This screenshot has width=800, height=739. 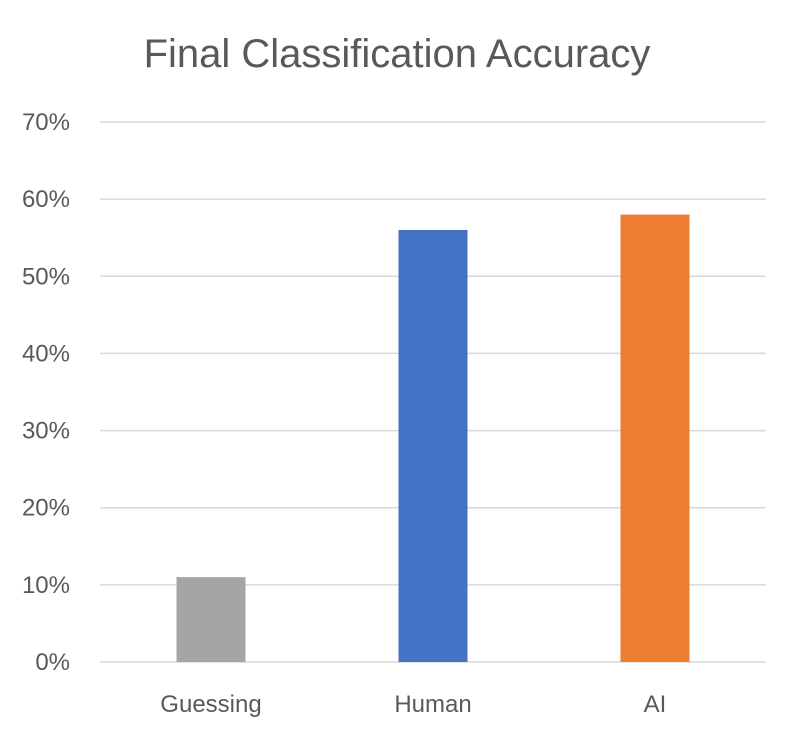 What do you see at coordinates (52, 662) in the screenshot?
I see `y-tick-label: 0%` at bounding box center [52, 662].